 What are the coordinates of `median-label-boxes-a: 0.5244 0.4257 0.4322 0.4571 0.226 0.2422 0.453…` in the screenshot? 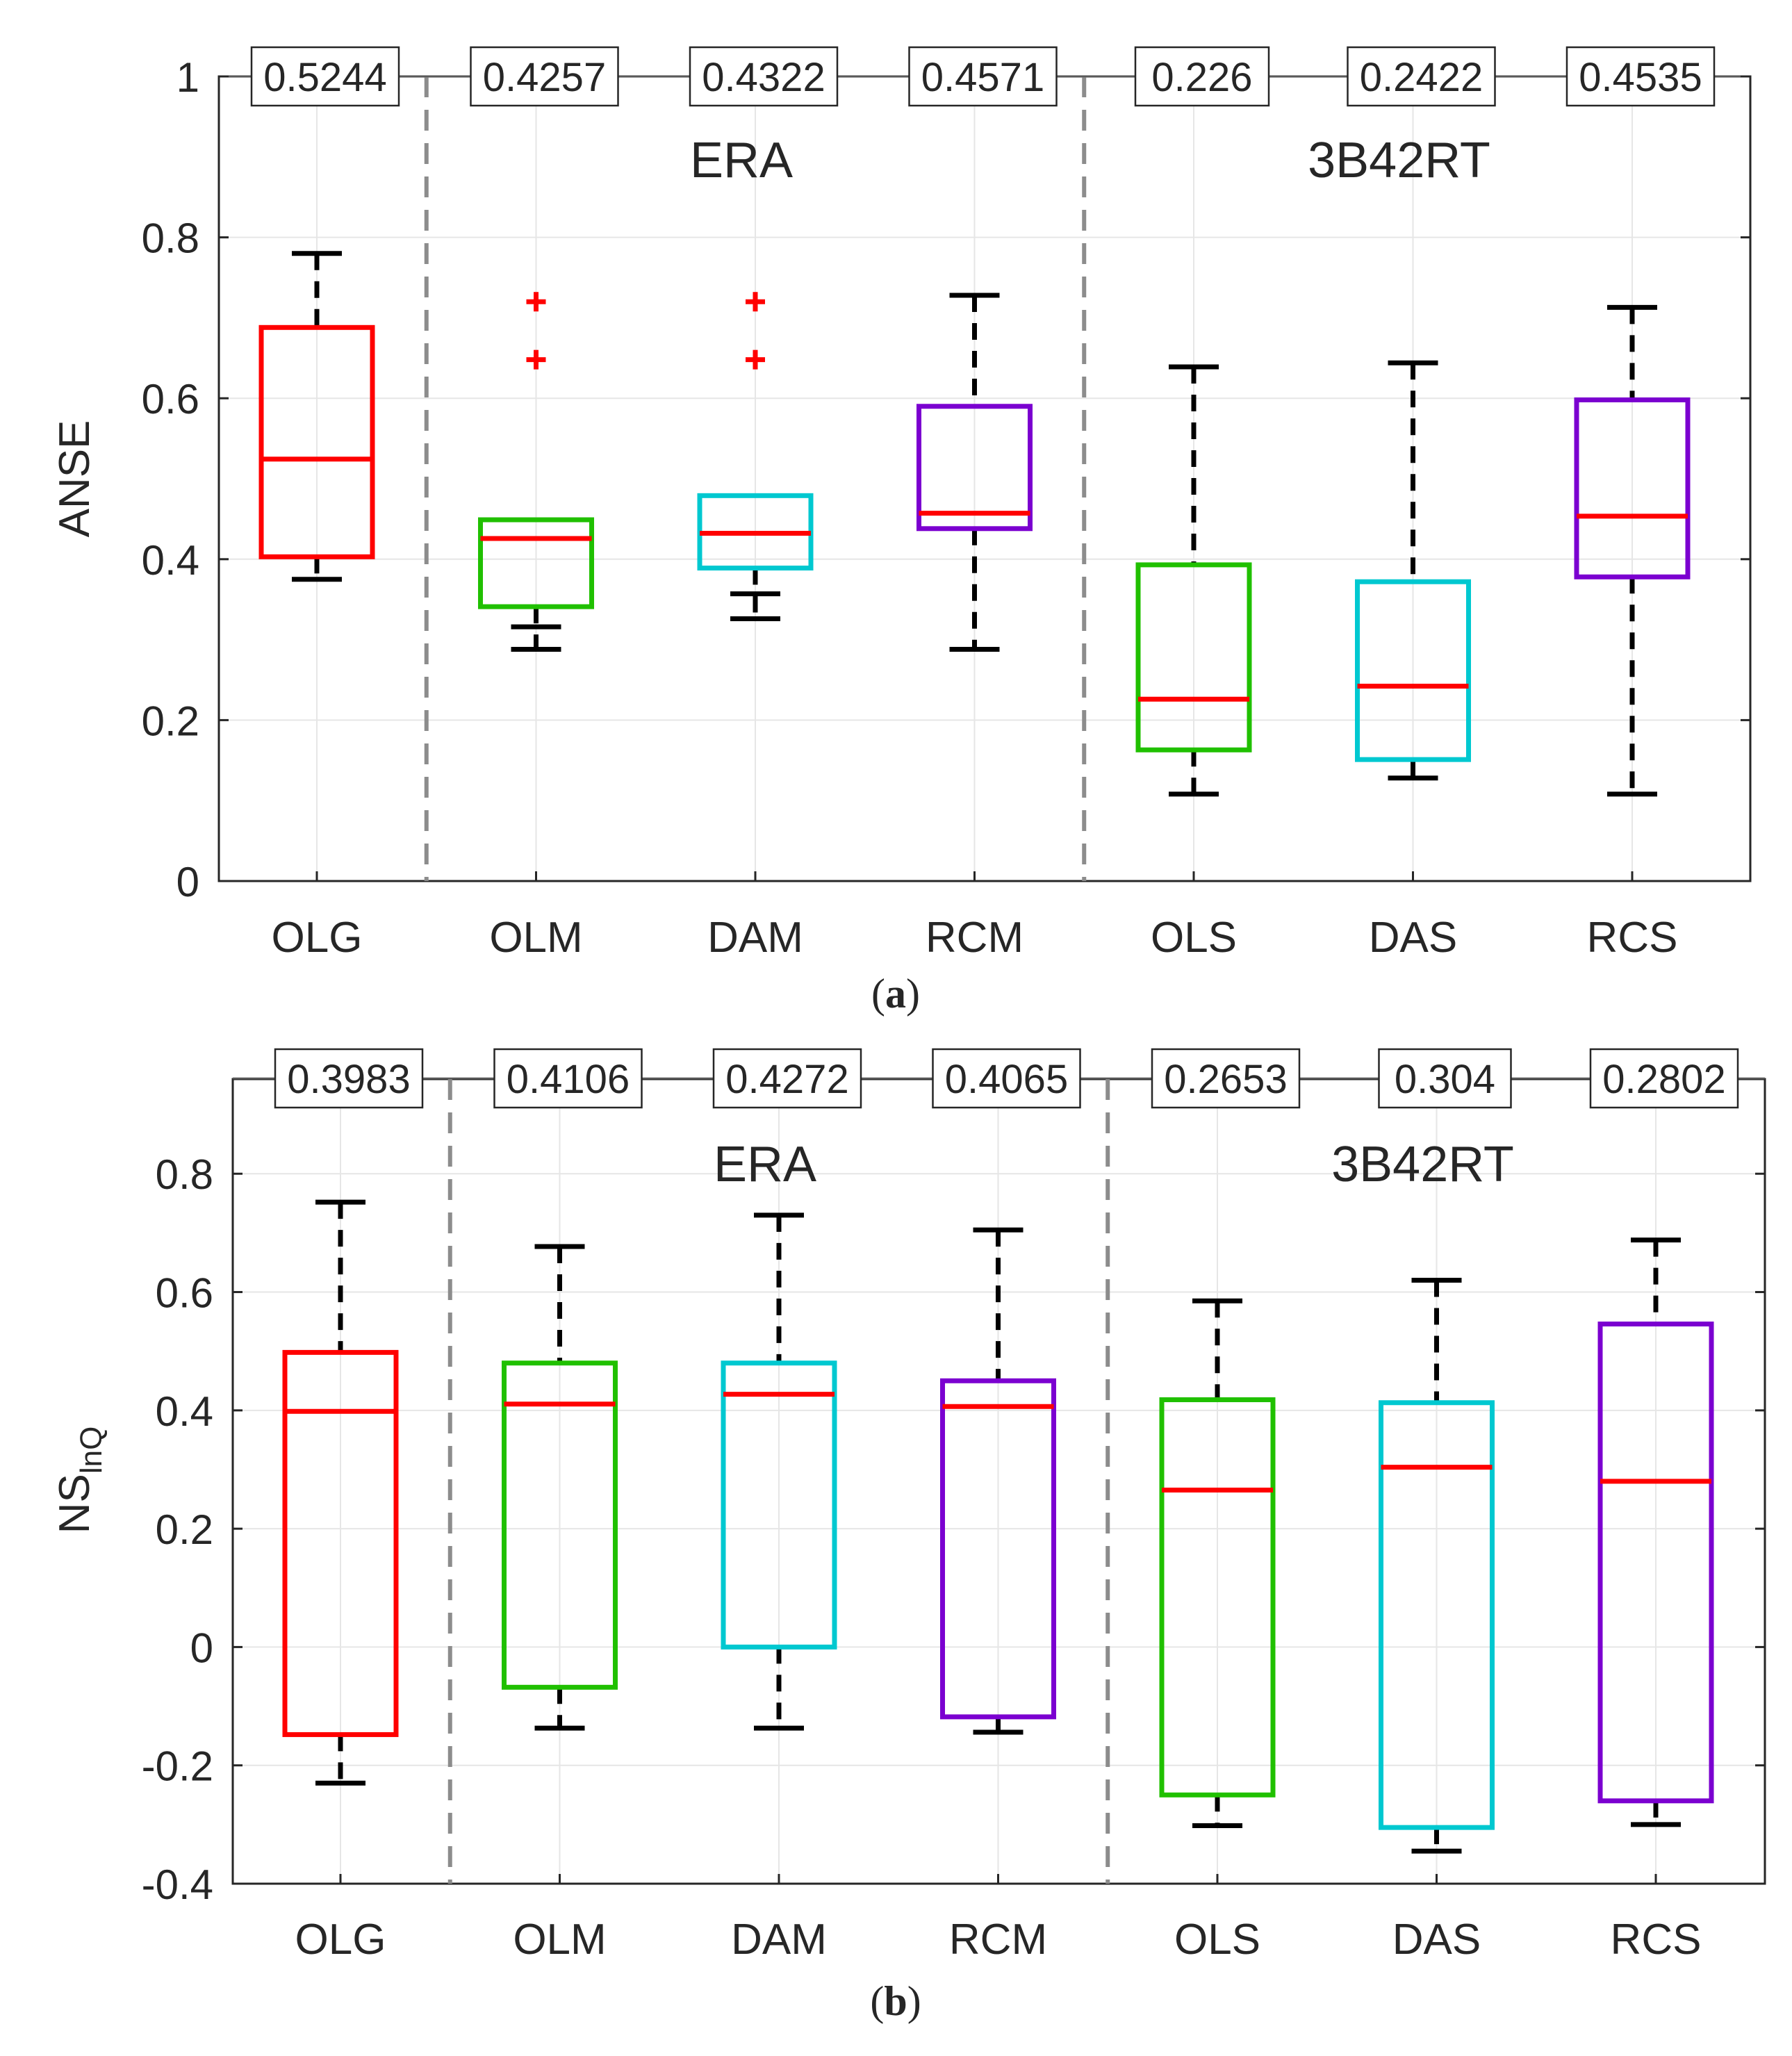 It's located at (983, 77).